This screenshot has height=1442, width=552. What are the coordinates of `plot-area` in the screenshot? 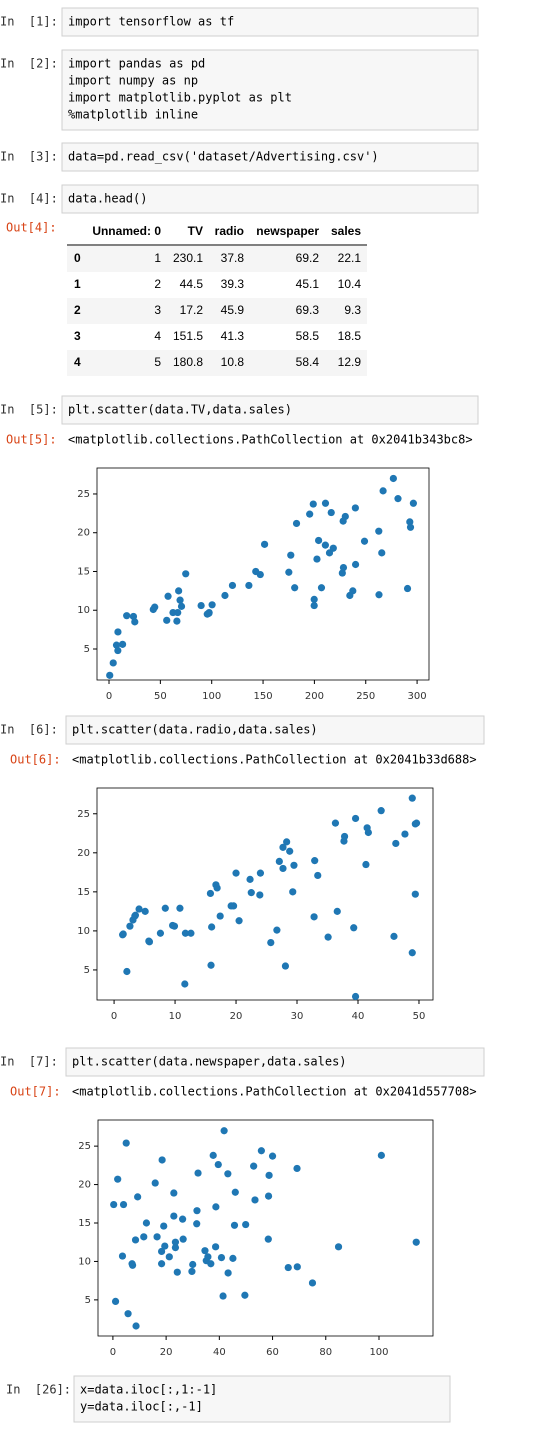 It's located at (265, 894).